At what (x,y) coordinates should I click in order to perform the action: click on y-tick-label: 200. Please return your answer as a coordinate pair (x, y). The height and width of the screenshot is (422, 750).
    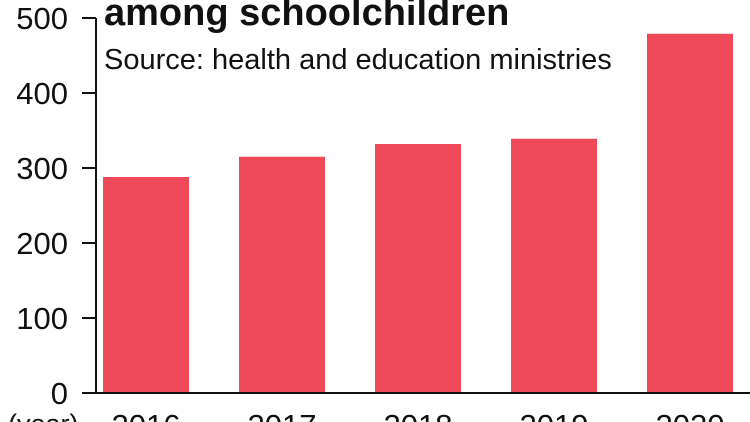
    Looking at the image, I should click on (42, 243).